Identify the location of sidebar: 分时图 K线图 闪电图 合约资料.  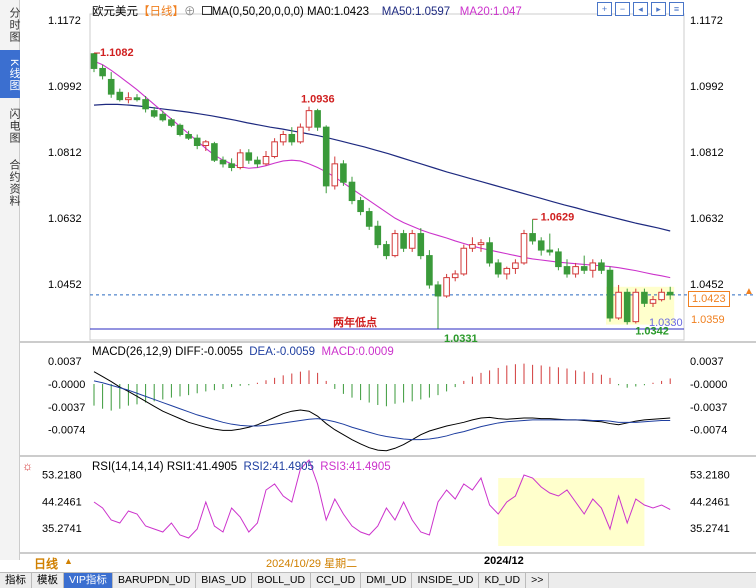
(10, 280).